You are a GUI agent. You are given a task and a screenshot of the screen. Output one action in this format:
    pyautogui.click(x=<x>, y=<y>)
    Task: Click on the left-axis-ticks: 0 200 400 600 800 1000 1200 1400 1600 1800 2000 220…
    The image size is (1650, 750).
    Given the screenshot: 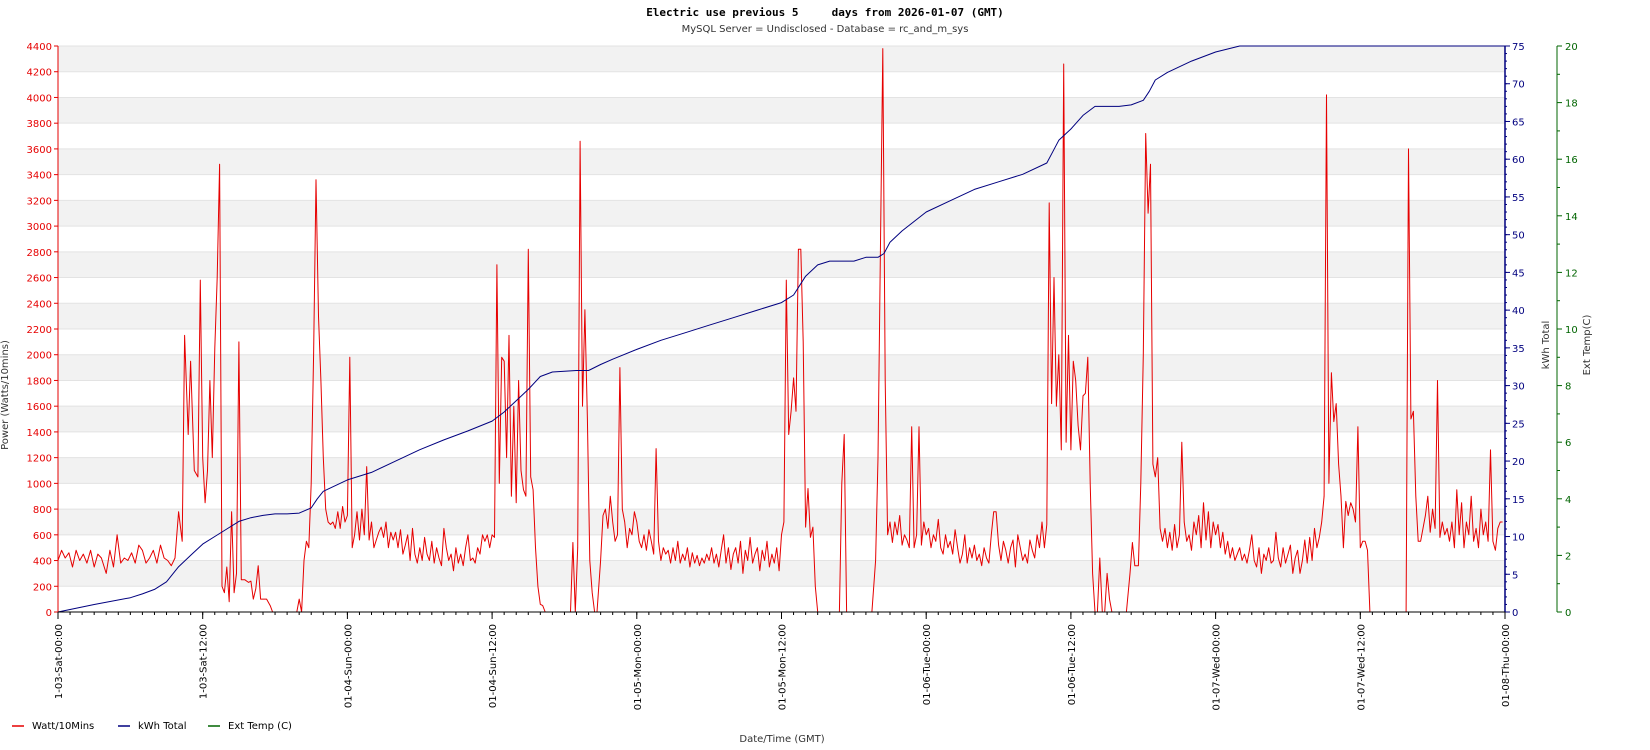 What is the action you would take?
    pyautogui.click(x=42, y=330)
    